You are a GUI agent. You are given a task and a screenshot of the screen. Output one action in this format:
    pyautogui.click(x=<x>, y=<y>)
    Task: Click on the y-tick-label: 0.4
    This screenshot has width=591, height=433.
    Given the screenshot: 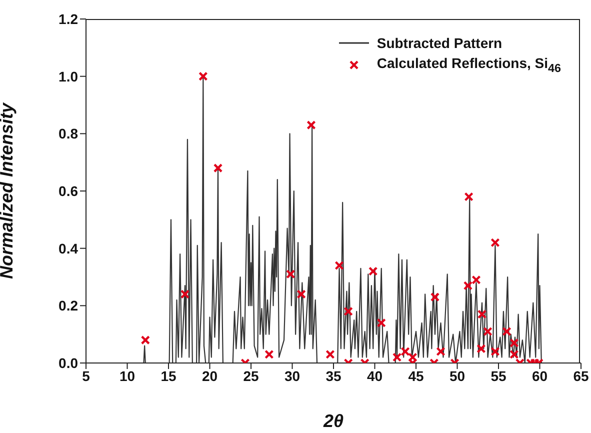 What is the action you would take?
    pyautogui.click(x=68, y=248)
    